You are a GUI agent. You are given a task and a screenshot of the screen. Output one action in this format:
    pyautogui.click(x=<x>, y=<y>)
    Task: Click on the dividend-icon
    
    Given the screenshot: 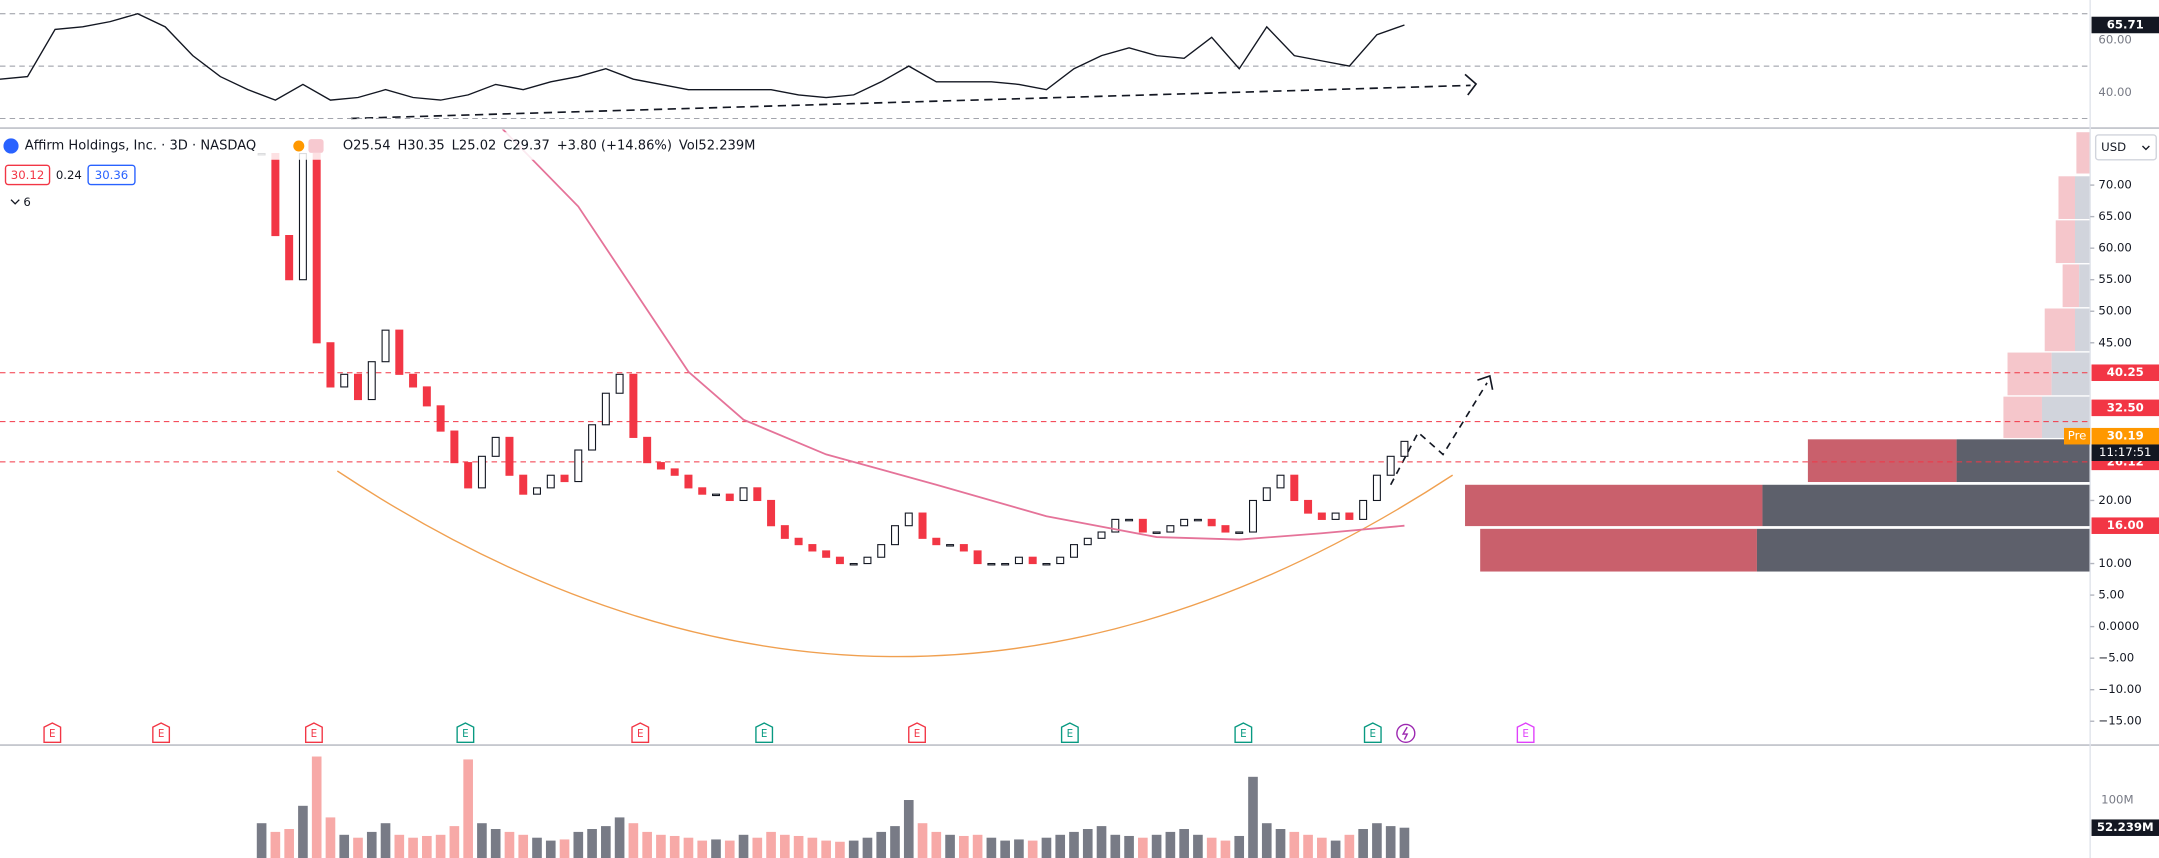 What is the action you would take?
    pyautogui.click(x=1405, y=733)
    